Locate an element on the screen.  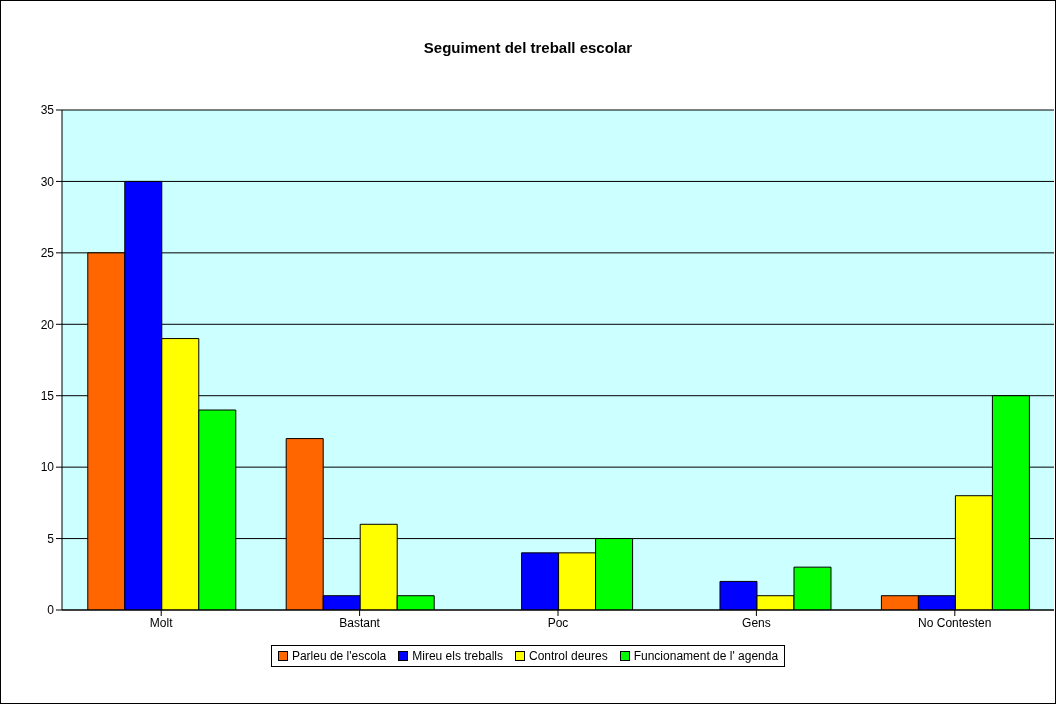
x-tick-label: Gens is located at coordinates (756, 622).